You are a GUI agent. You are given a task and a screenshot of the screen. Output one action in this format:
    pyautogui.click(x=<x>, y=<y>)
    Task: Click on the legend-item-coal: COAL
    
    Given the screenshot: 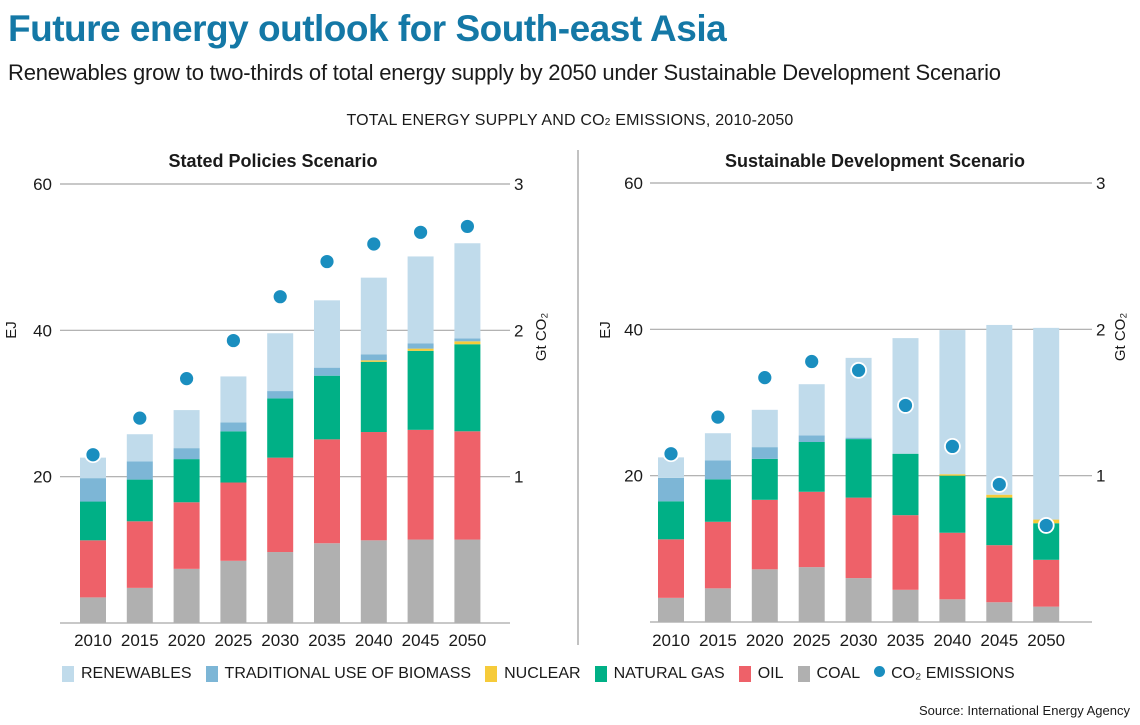 What is the action you would take?
    pyautogui.click(x=829, y=674)
    